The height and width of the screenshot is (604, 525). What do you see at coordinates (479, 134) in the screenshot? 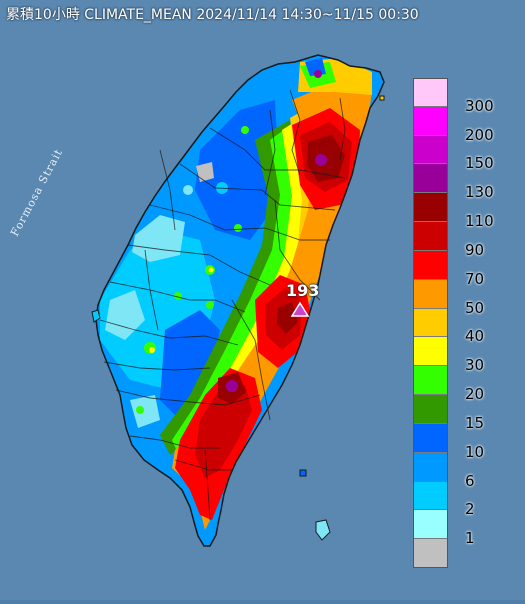
I see `legend-label: 200` at bounding box center [479, 134].